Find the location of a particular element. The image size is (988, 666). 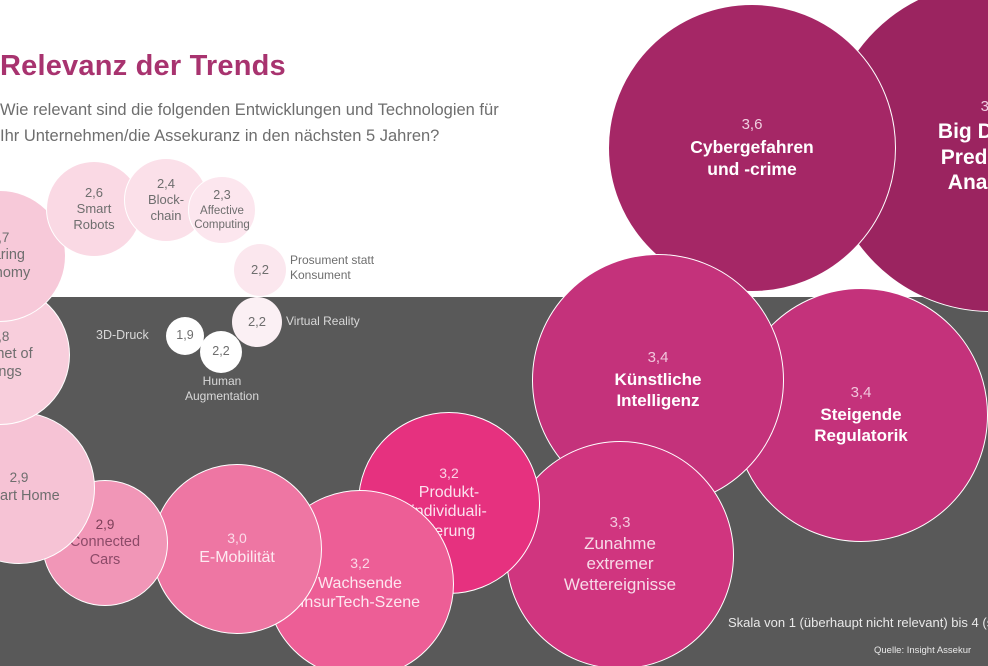

bubble-virtual-reality: 2,2 is located at coordinates (257, 322).